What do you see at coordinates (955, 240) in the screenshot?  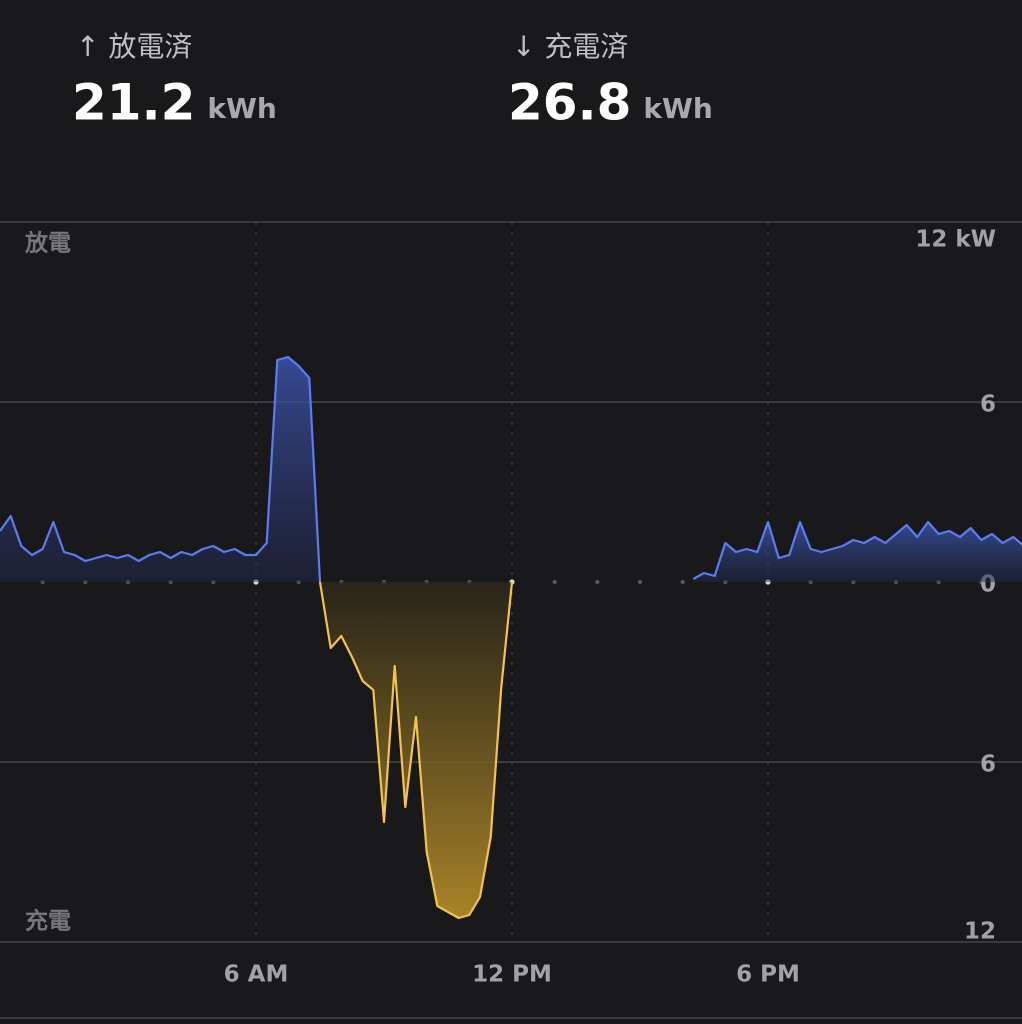 I see `y-tick-label: 12 kW` at bounding box center [955, 240].